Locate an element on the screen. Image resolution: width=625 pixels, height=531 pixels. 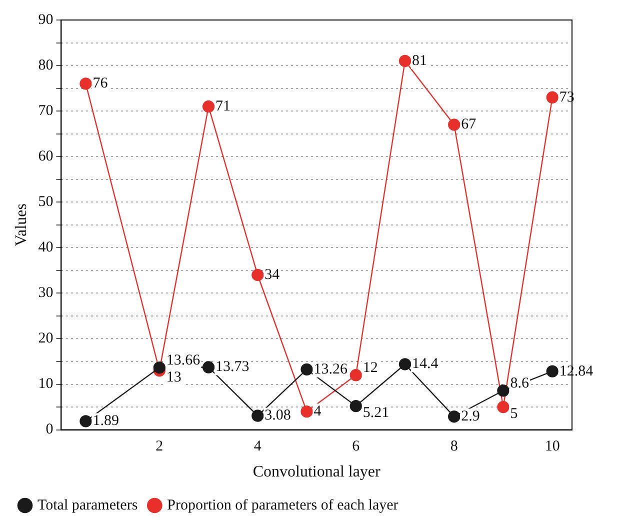
y-tick-label: 60 is located at coordinates (46, 156).